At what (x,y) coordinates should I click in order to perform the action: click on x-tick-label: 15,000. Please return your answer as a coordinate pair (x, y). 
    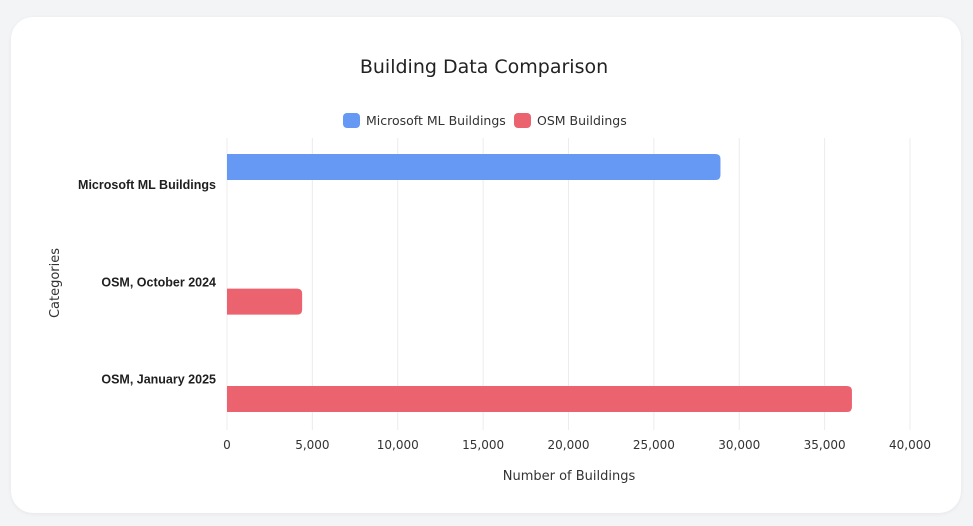
    Looking at the image, I should click on (483, 445).